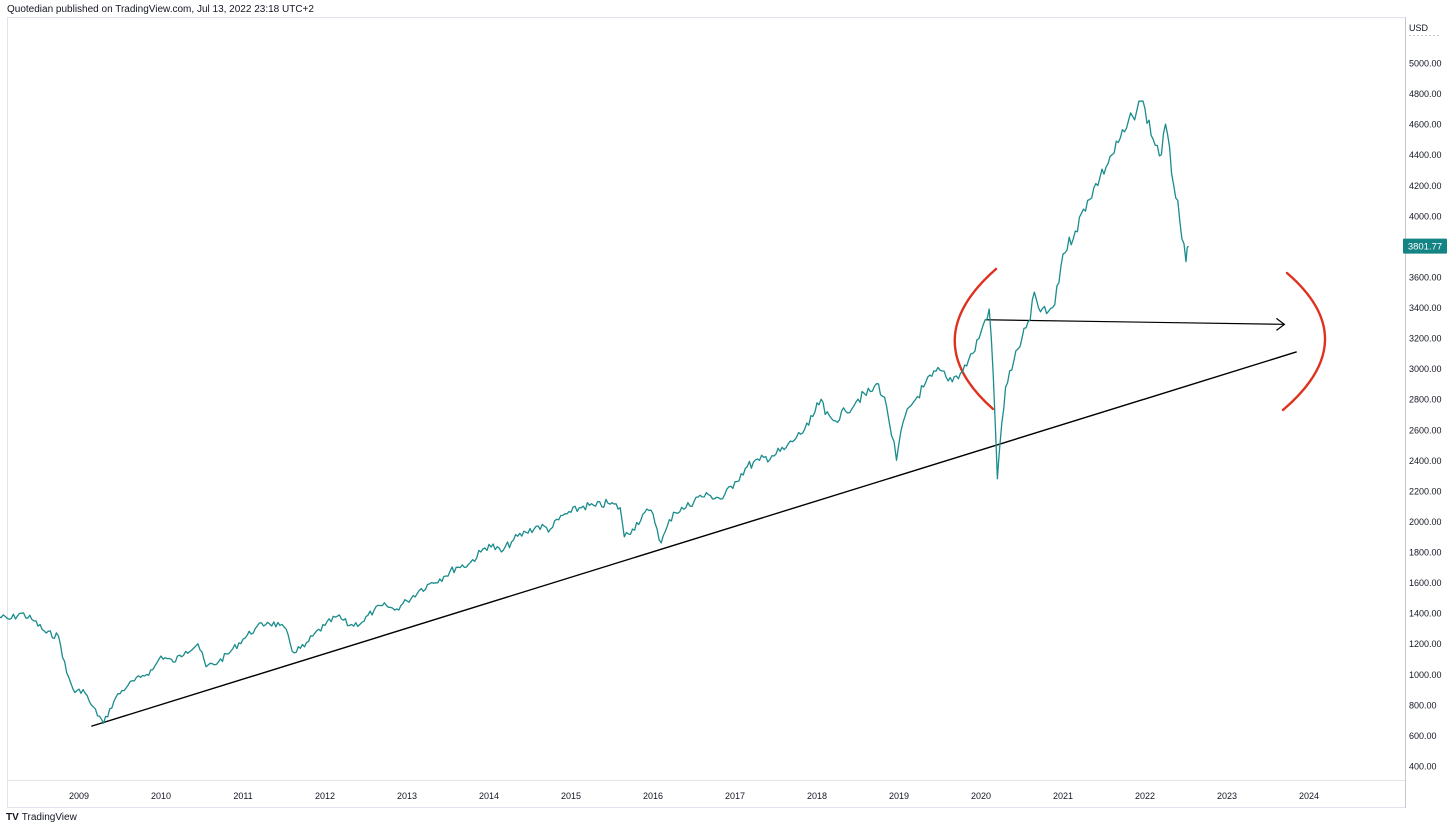 The image size is (1456, 830). I want to click on y-tick-label: 2400.00, so click(1425, 461).